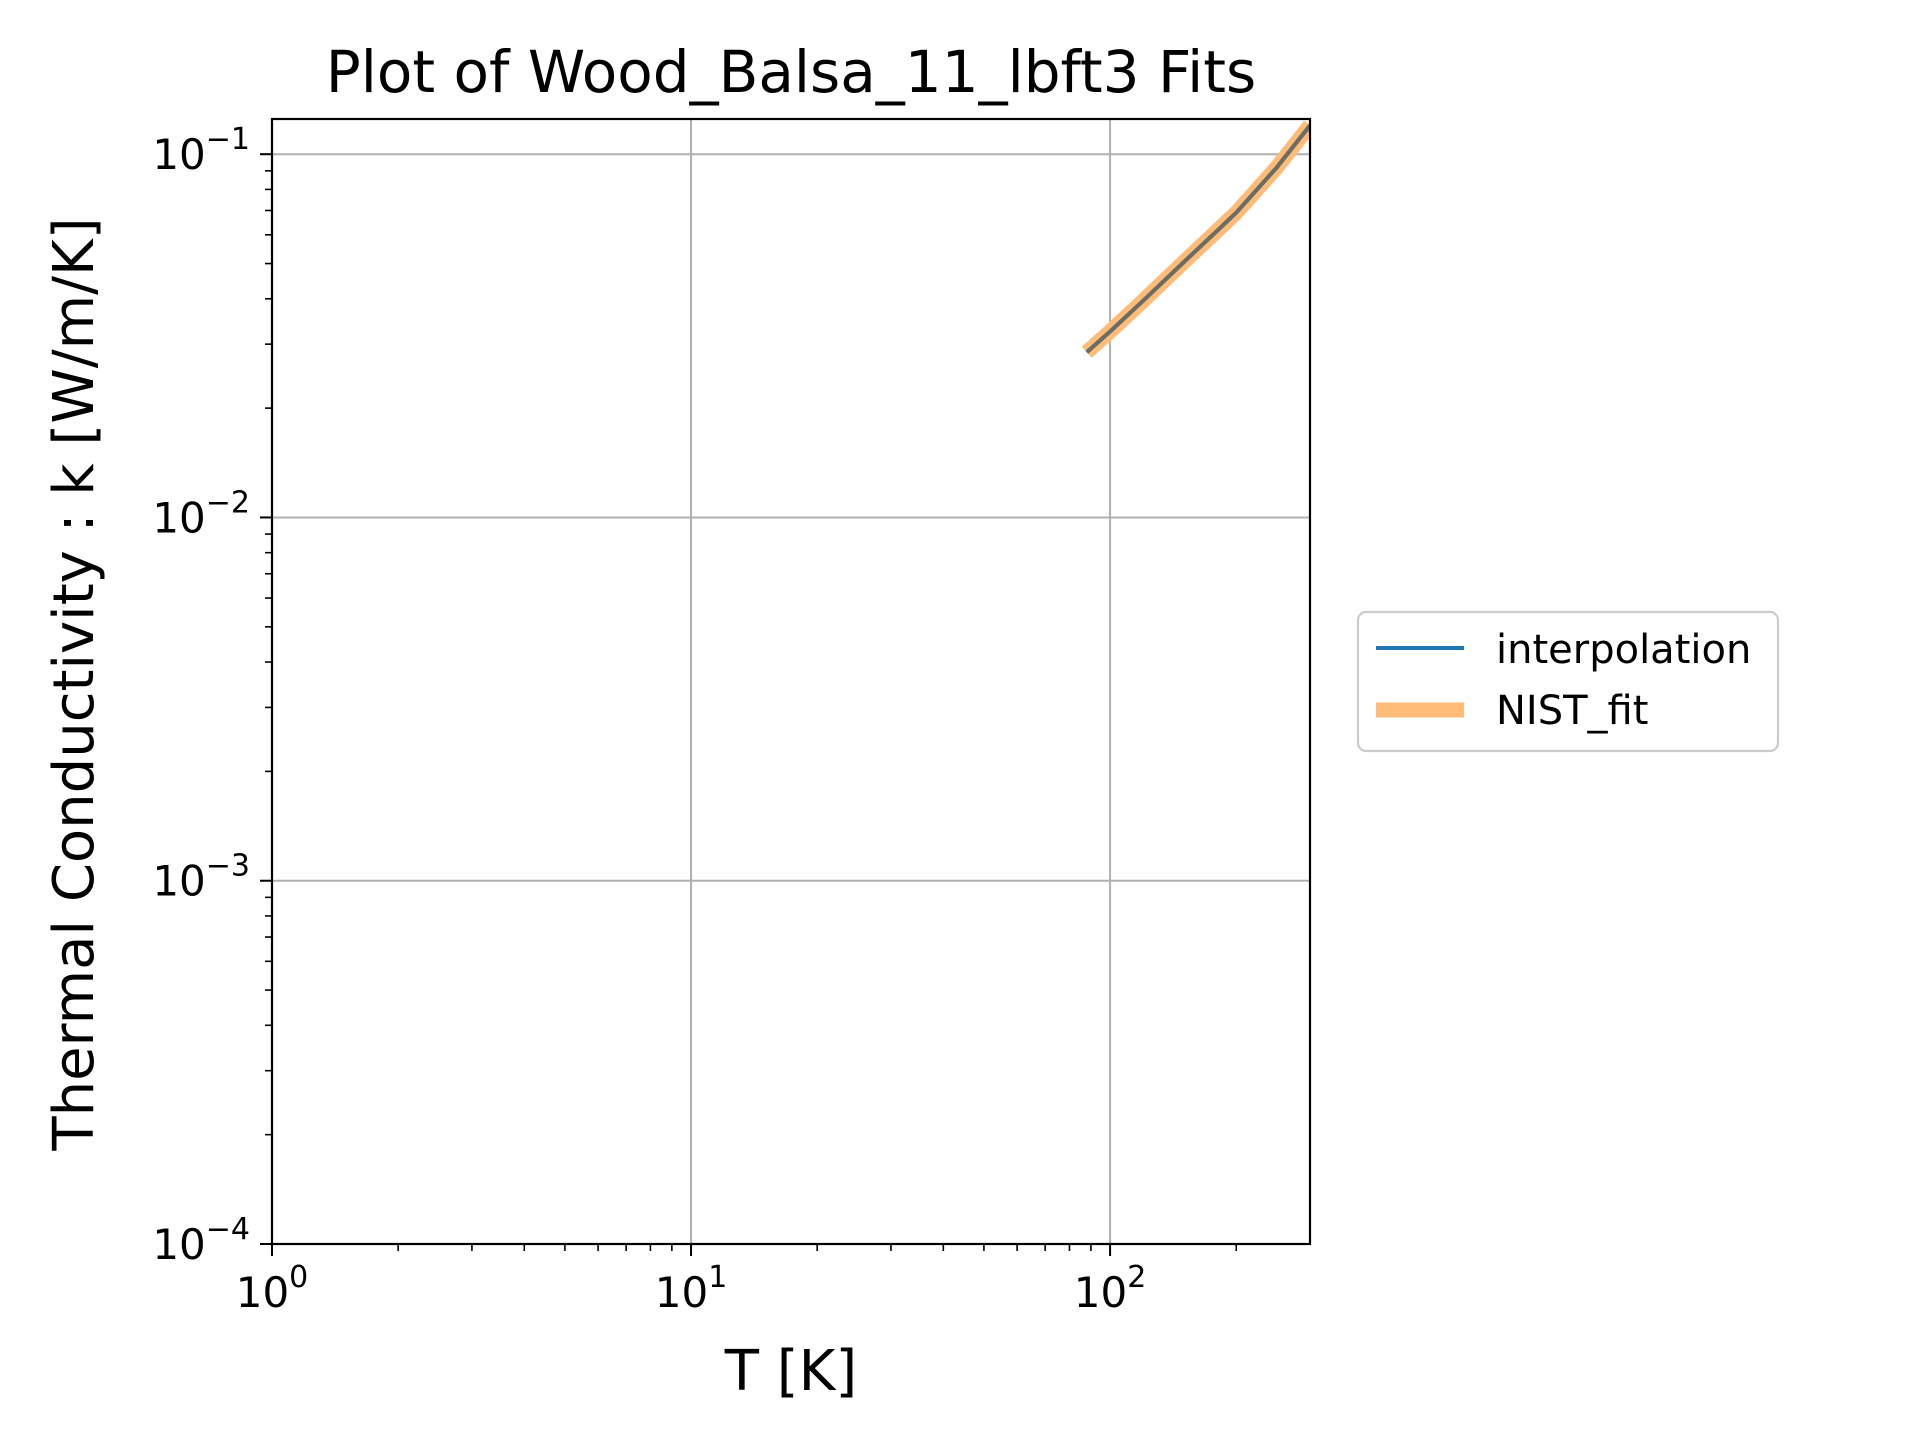 This screenshot has height=1440, width=1920. I want to click on x-tick-labels: 10⁰ 10¹ 10², so click(691, 1288).